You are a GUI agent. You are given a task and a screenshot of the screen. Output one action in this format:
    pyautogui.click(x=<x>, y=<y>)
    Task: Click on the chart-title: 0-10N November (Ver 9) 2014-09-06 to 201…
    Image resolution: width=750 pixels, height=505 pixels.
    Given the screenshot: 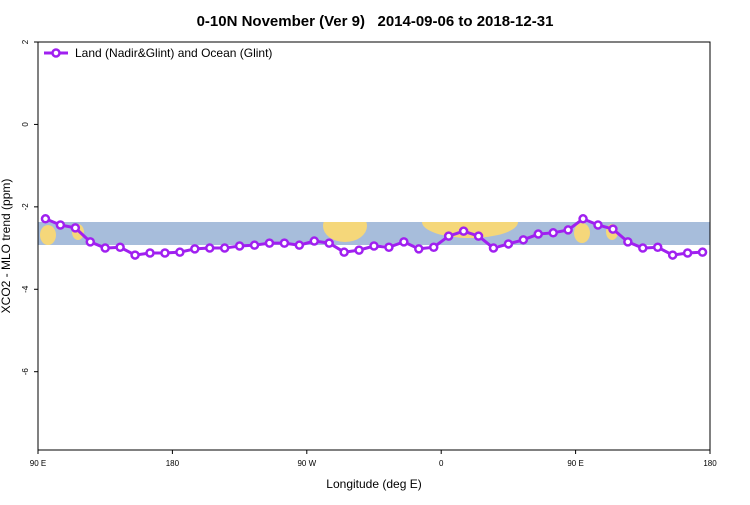 What is the action you would take?
    pyautogui.click(x=375, y=21)
    